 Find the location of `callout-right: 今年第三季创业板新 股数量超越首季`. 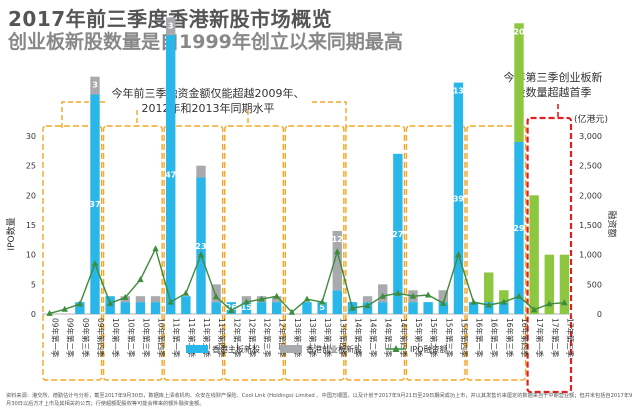

callout-right: 今年第三季创业板新 股数量超越首季 is located at coordinates (553, 85).